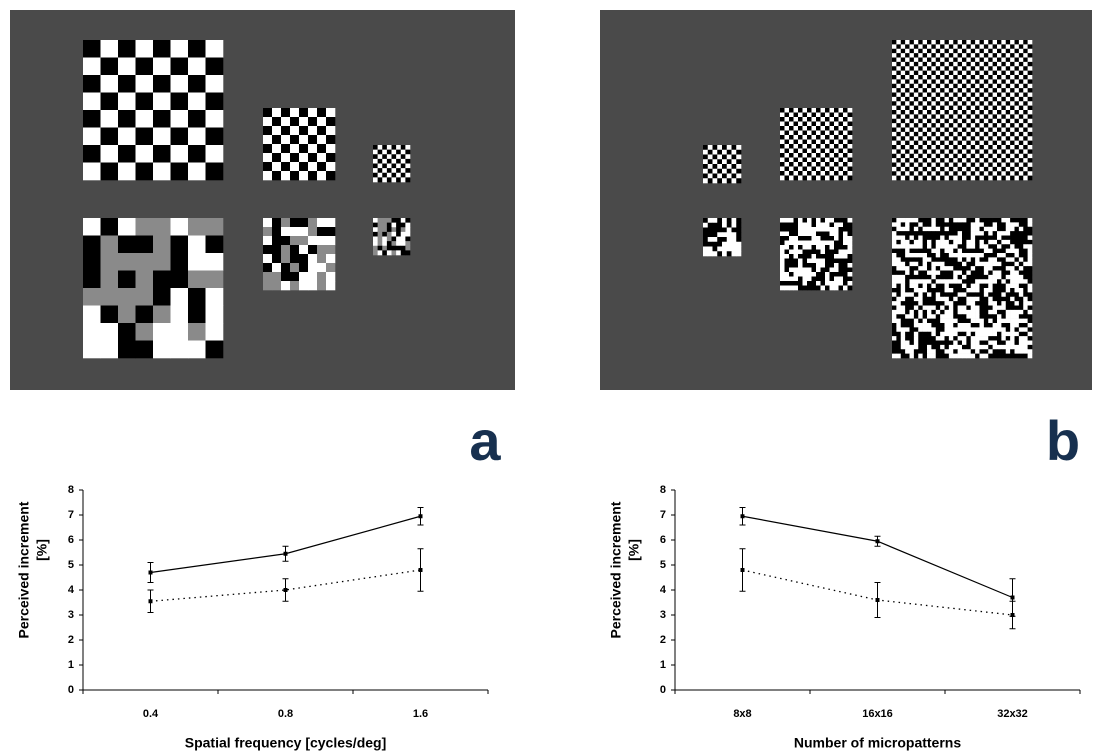  Describe the element at coordinates (71, 690) in the screenshot. I see `y-tick-label: 0` at that location.